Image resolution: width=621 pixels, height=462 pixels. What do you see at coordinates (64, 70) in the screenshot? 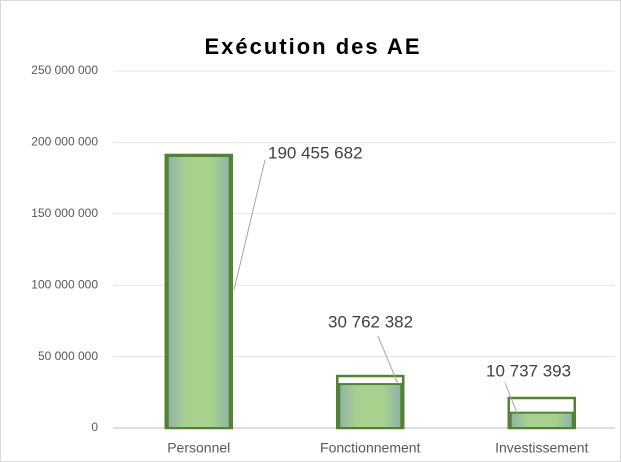
I see `y-tick-label: 250 000 000` at bounding box center [64, 70].